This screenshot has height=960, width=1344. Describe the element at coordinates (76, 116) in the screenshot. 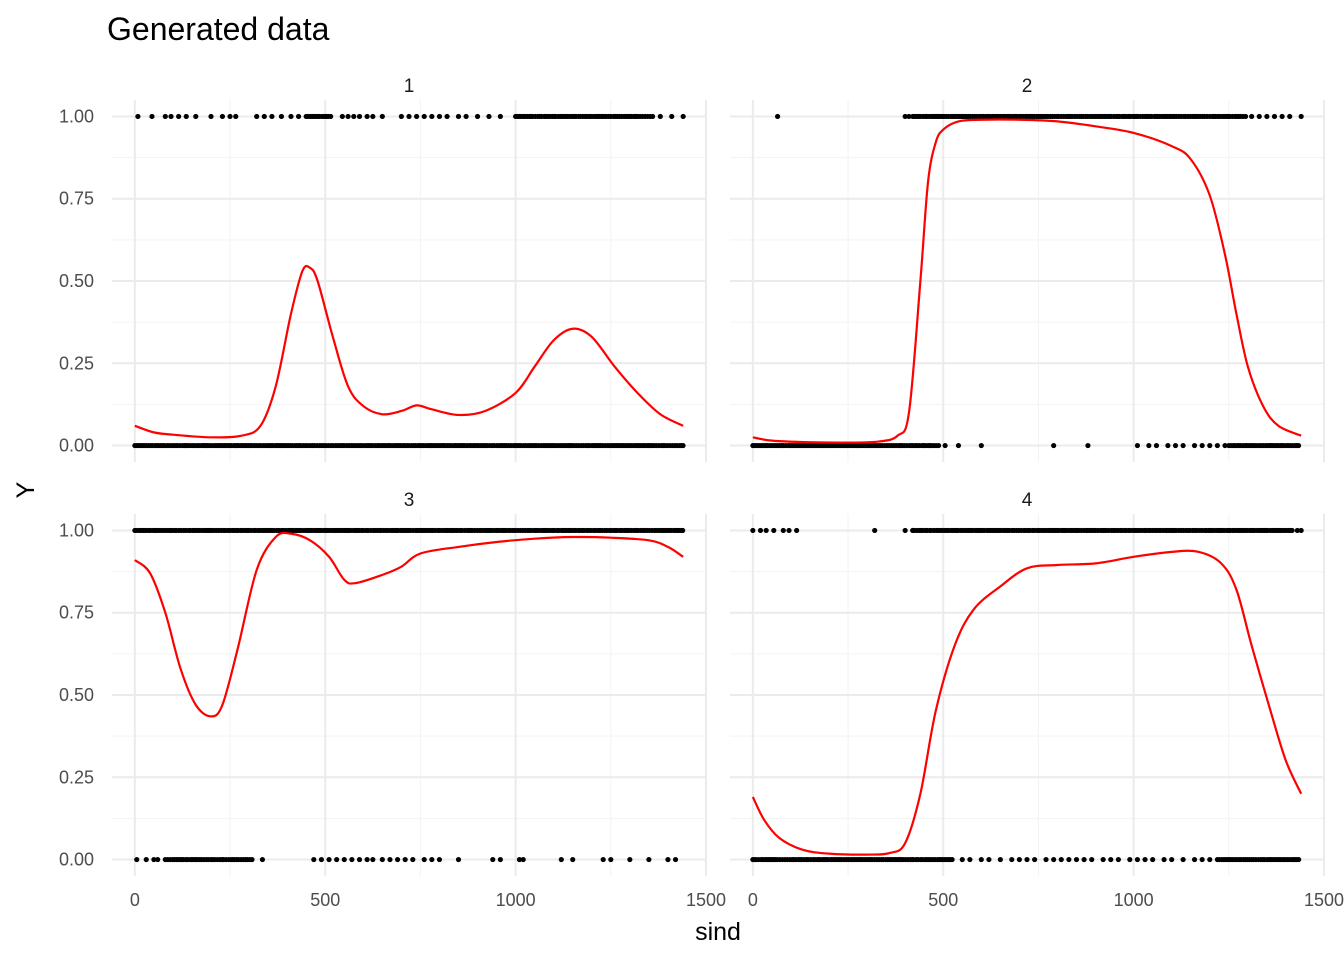

I see `y-tick-label: 1.00` at that location.